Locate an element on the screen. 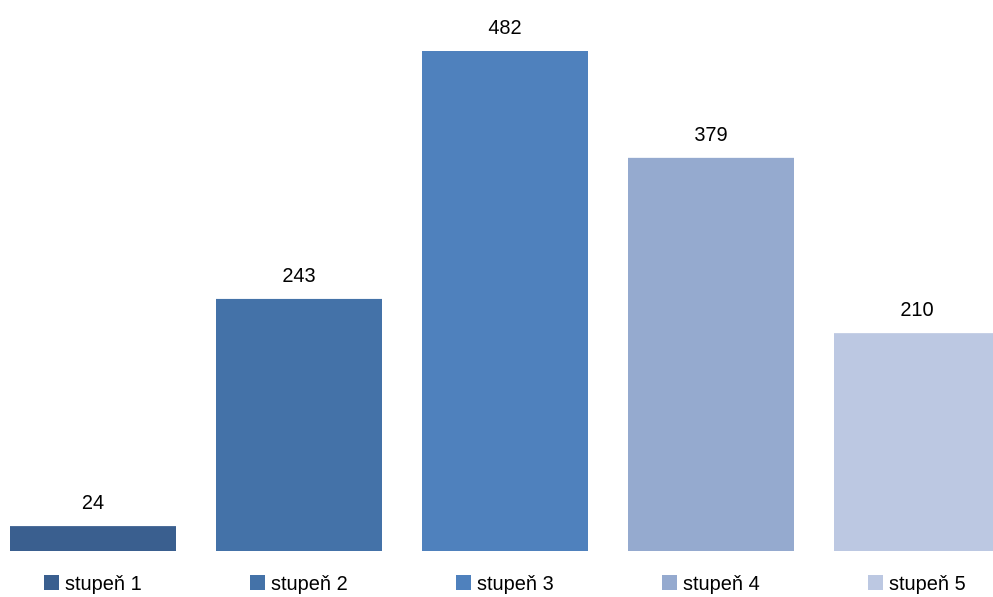 The height and width of the screenshot is (597, 993). legend-item-2: stupeň 2 is located at coordinates (299, 584).